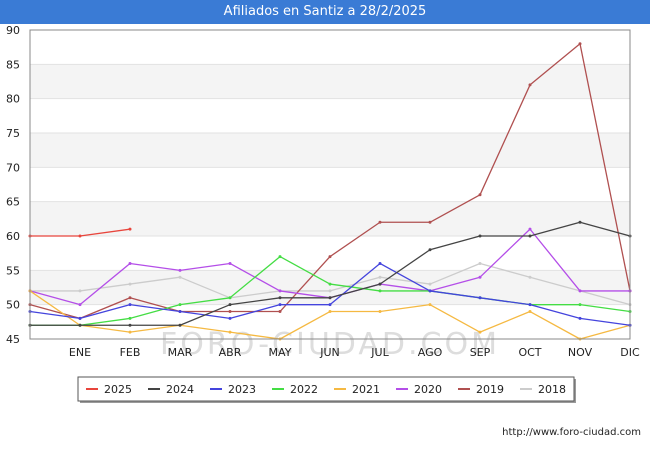 The height and width of the screenshot is (450, 650). Describe the element at coordinates (329, 352) in the screenshot. I see `x-tick-label: JUN` at that location.